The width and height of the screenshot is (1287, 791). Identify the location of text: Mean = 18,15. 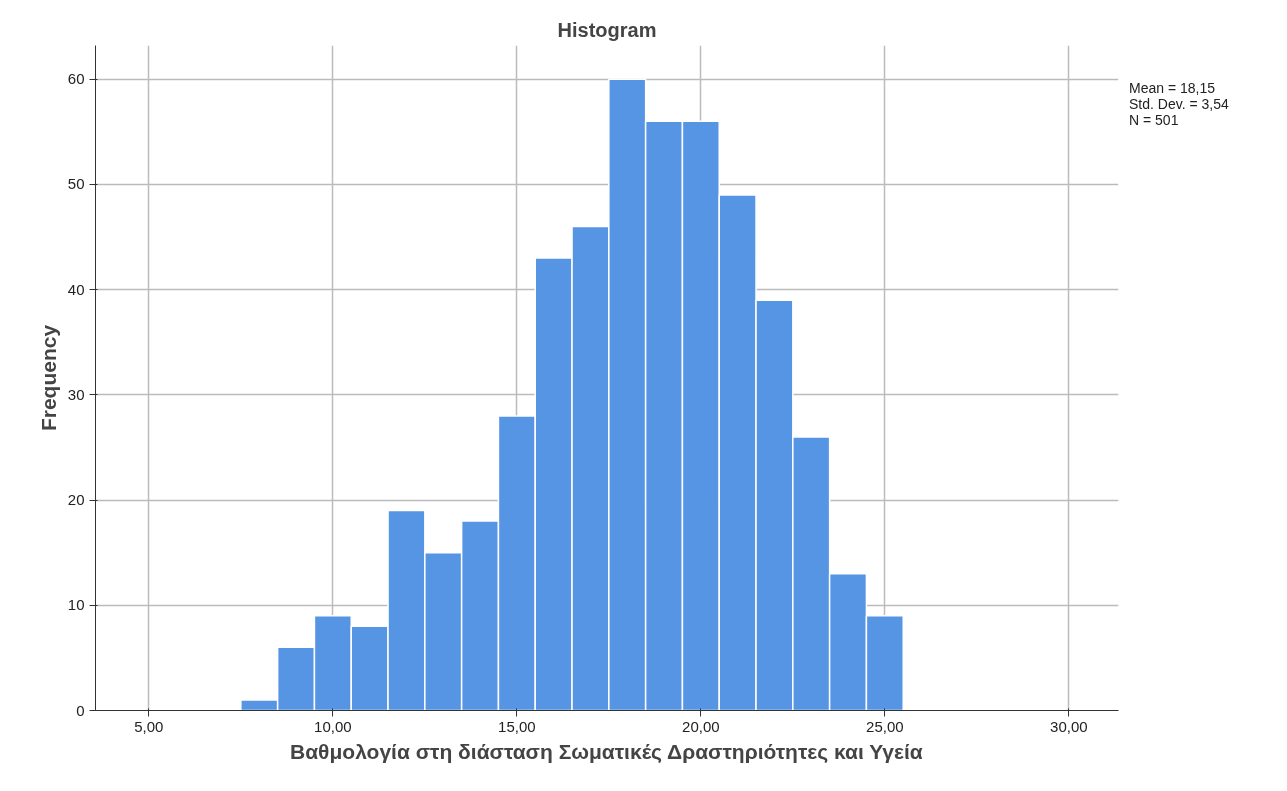
(1172, 88).